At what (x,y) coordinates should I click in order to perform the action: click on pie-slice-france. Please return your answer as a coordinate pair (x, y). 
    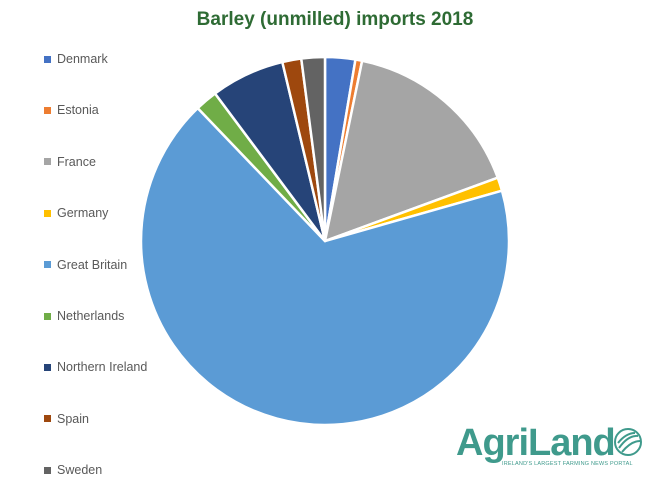
    Looking at the image, I should click on (411, 151).